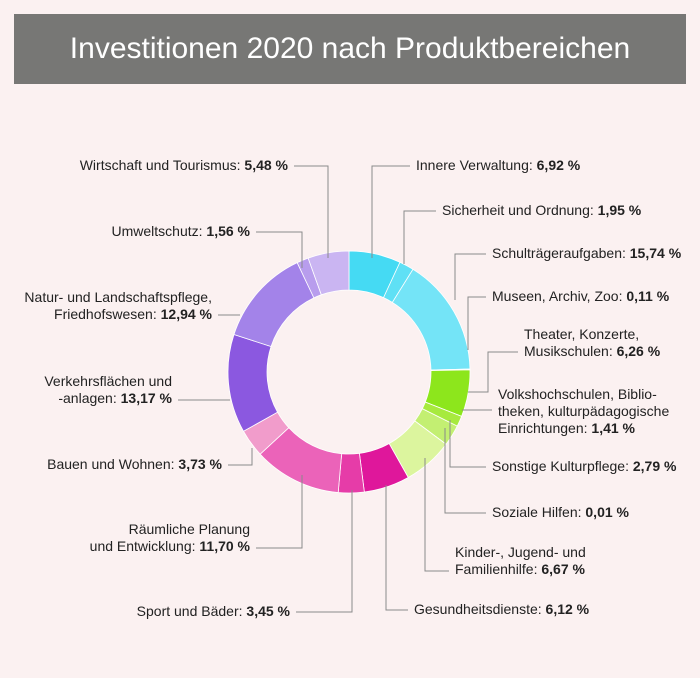 The width and height of the screenshot is (700, 678). I want to click on category-name: Kinder-, Jugend- und Familienhilfe:, so click(520, 560).